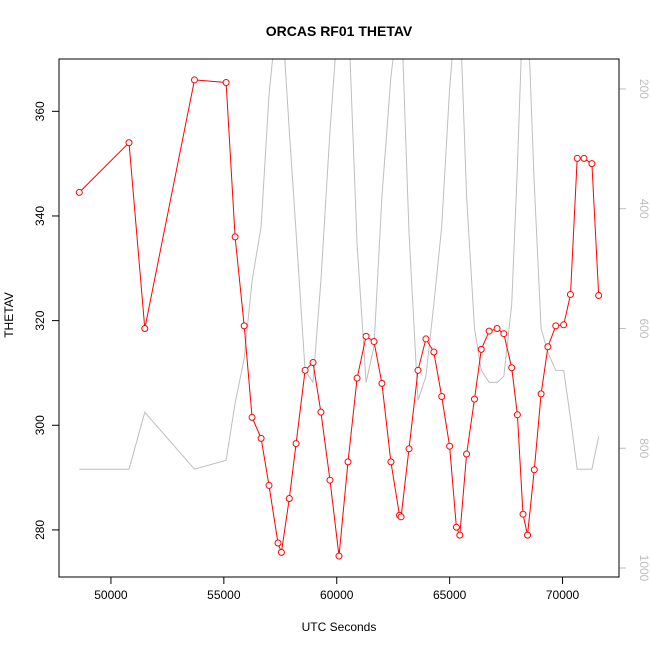 Image resolution: width=650 pixels, height=650 pixels. I want to click on y2-tick-label: 600, so click(643, 328).